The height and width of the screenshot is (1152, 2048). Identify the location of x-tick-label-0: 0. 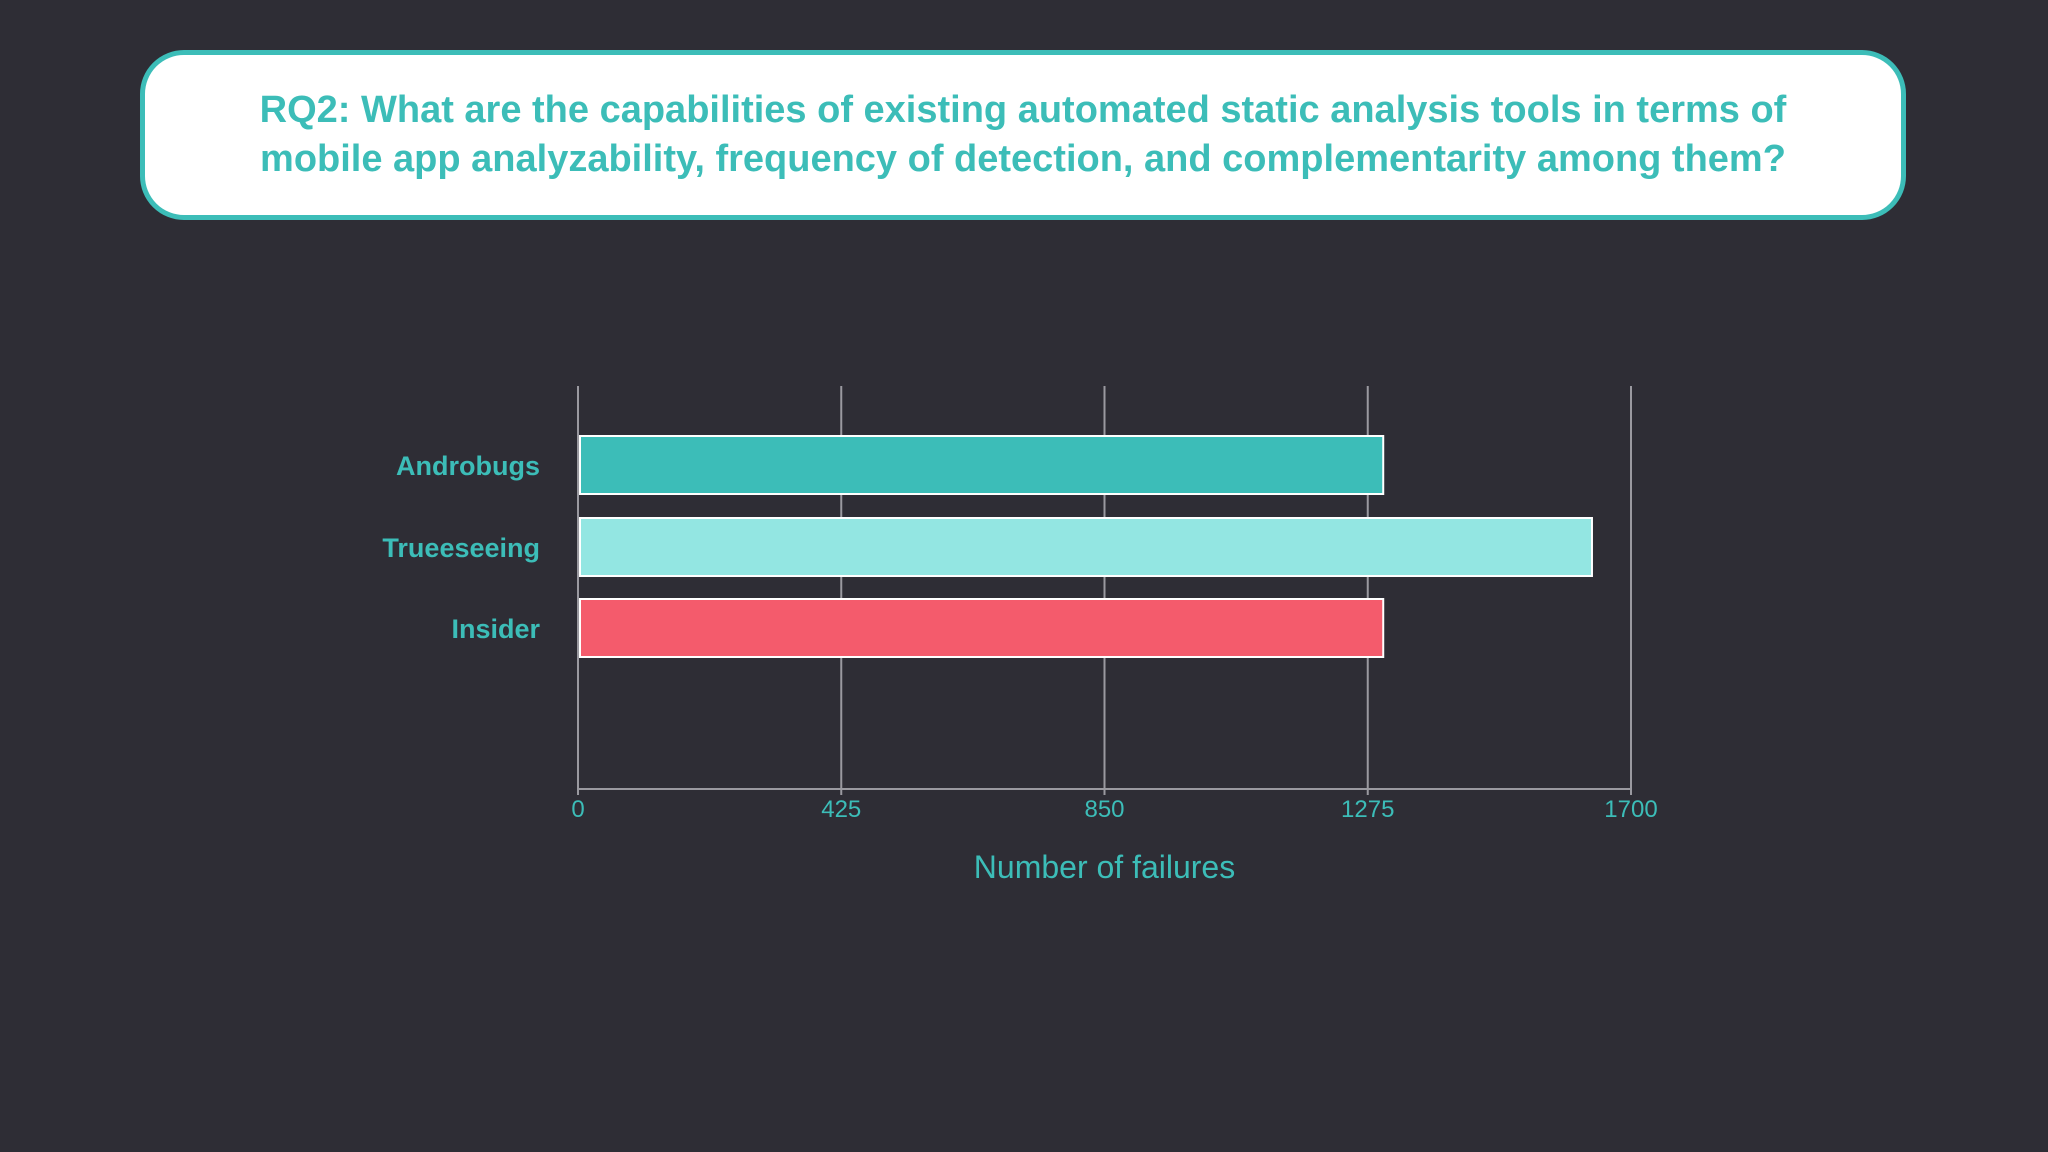
(577, 809).